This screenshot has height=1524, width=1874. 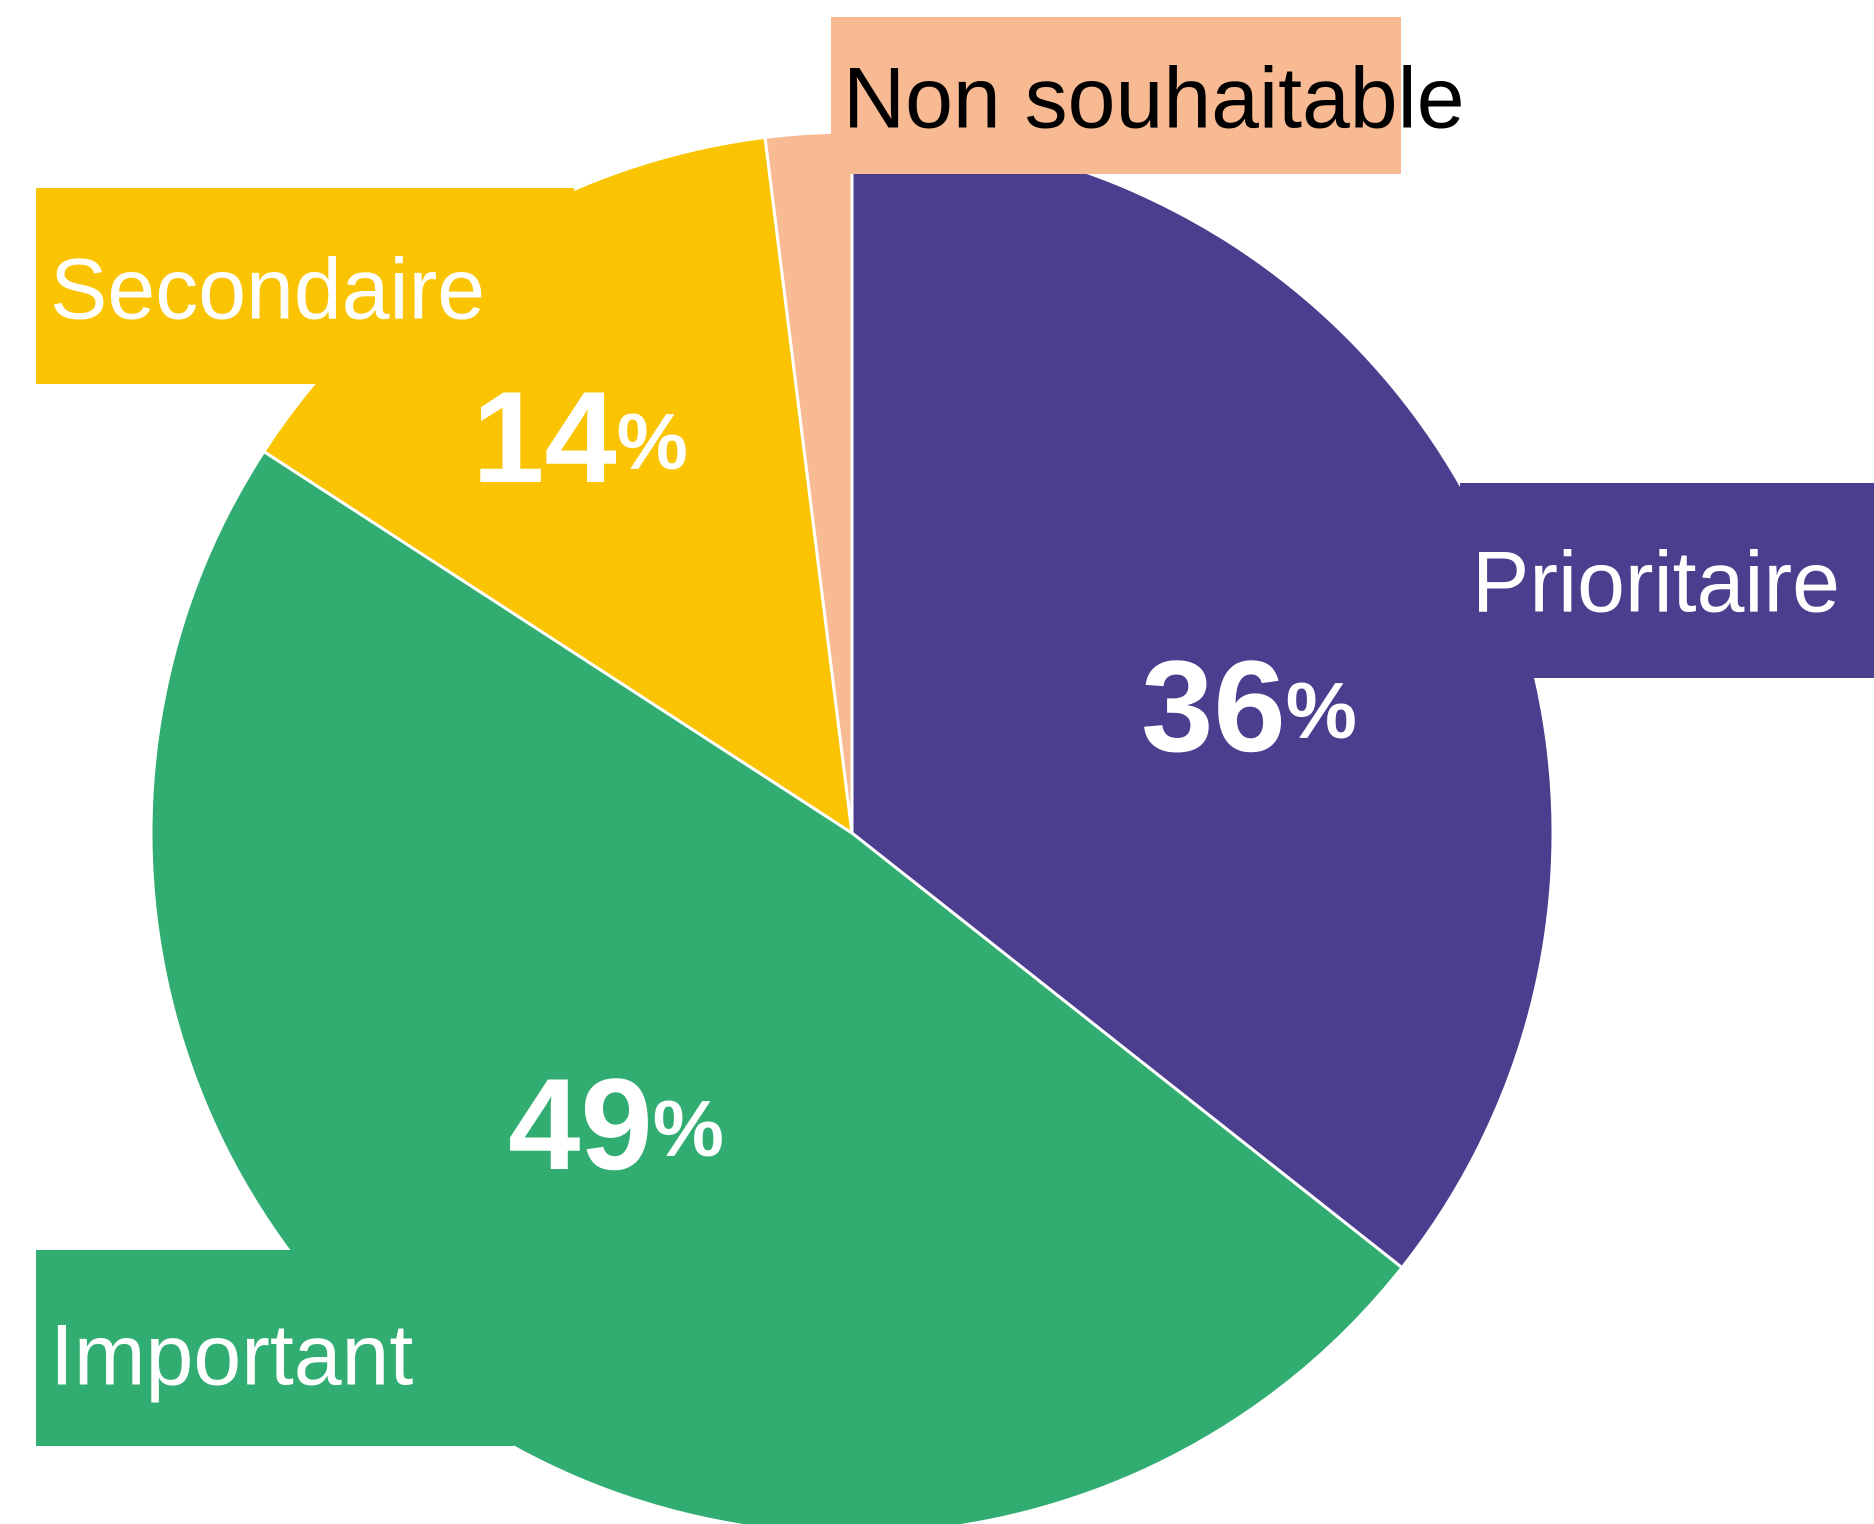 What do you see at coordinates (1249, 706) in the screenshot?
I see `value-label: 36%` at bounding box center [1249, 706].